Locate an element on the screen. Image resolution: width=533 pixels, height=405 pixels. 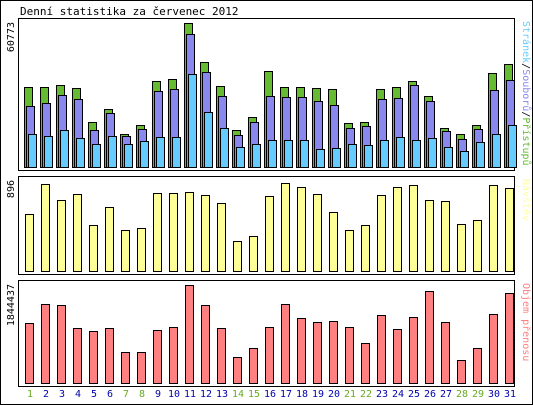
x-tick-label-day-27: 27 is located at coordinates (446, 394).